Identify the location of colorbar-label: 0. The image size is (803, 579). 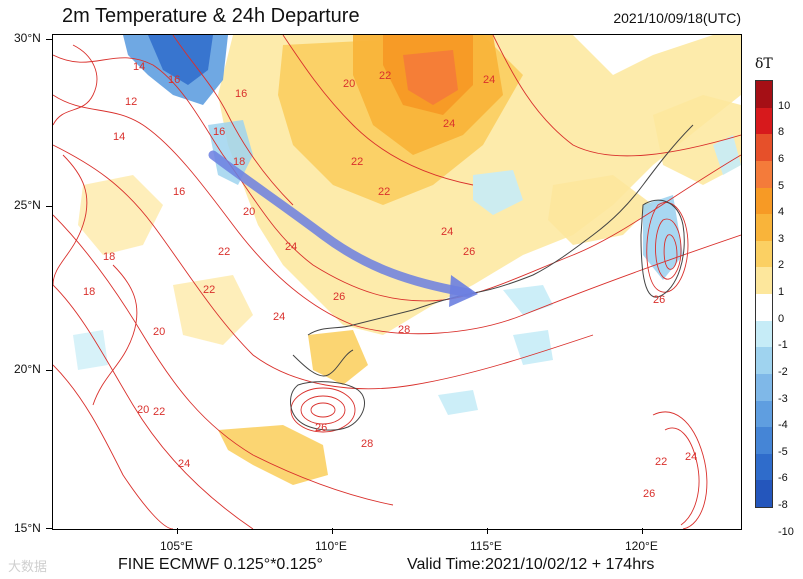
(781, 318).